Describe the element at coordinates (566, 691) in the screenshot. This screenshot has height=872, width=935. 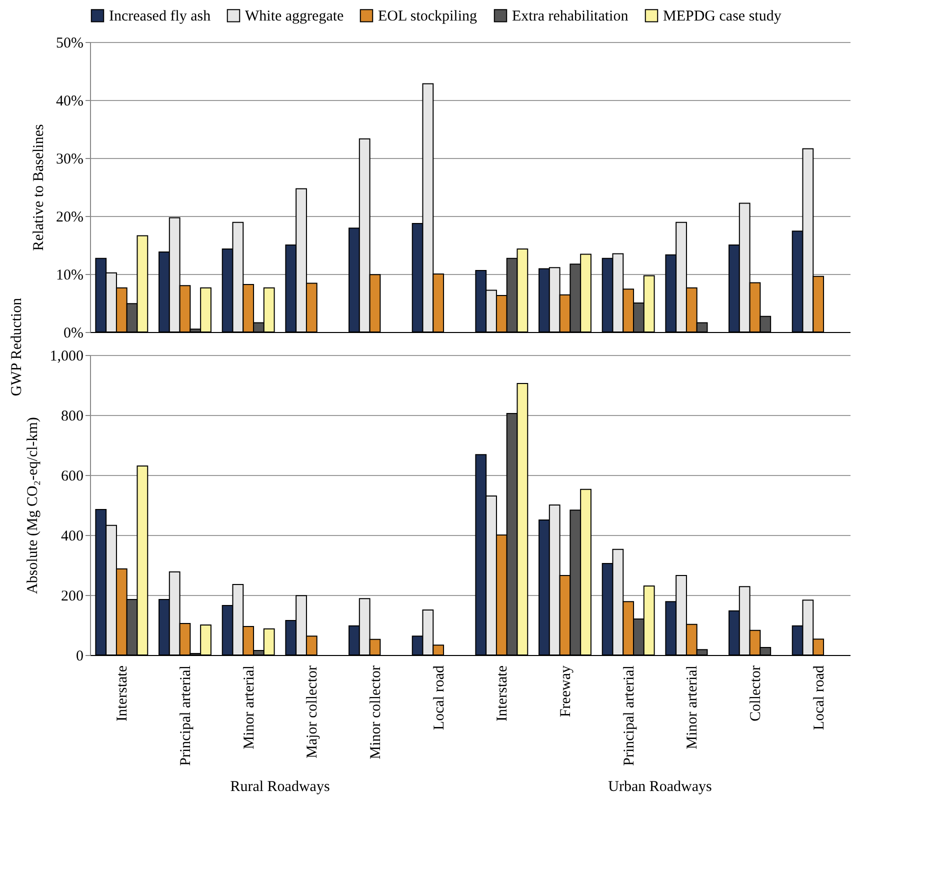
I see `x-tick-label: Freeway` at that location.